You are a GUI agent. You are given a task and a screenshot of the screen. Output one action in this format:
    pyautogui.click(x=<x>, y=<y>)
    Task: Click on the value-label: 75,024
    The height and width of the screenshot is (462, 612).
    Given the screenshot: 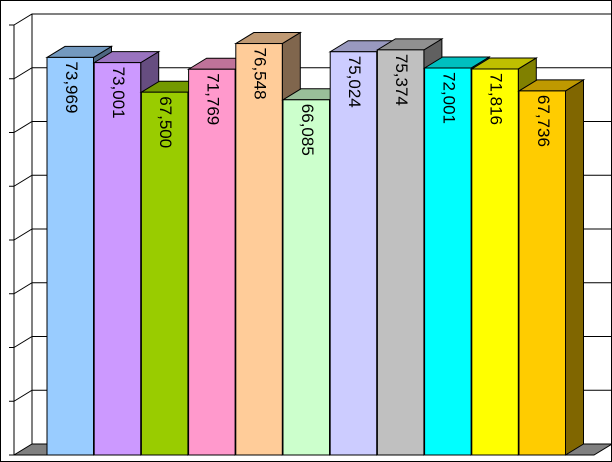 What is the action you would take?
    pyautogui.click(x=354, y=82)
    